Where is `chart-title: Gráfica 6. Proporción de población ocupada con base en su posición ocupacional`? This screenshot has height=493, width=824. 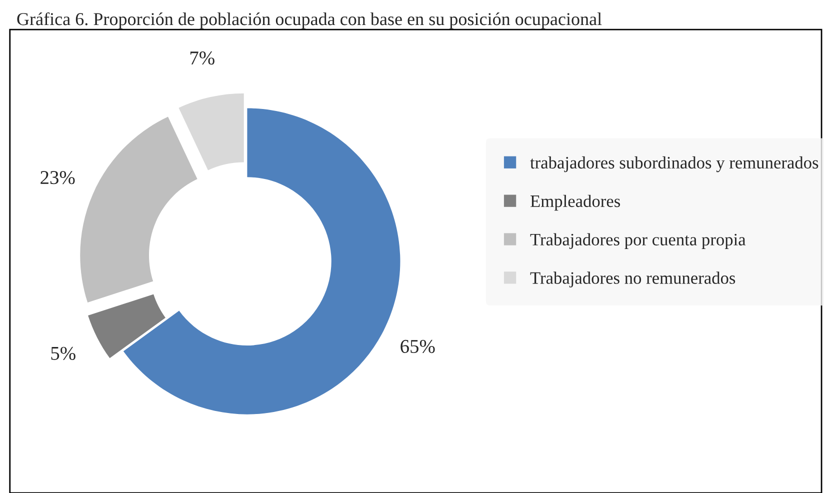
chart-title: Gráfica 6. Proporción de población ocupada con base en su posición ocupacional is located at coordinates (309, 20).